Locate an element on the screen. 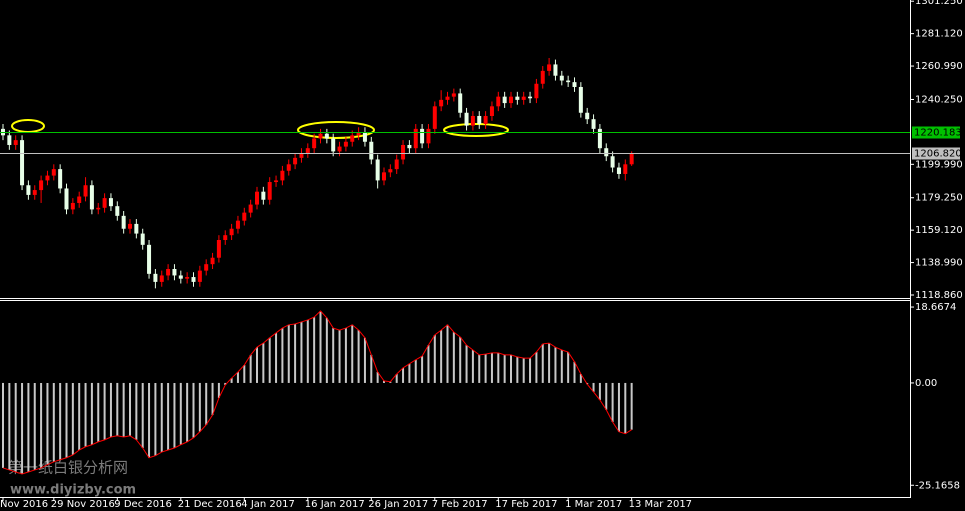  x-tick-label: 9 Dec 2016 is located at coordinates (143, 504).